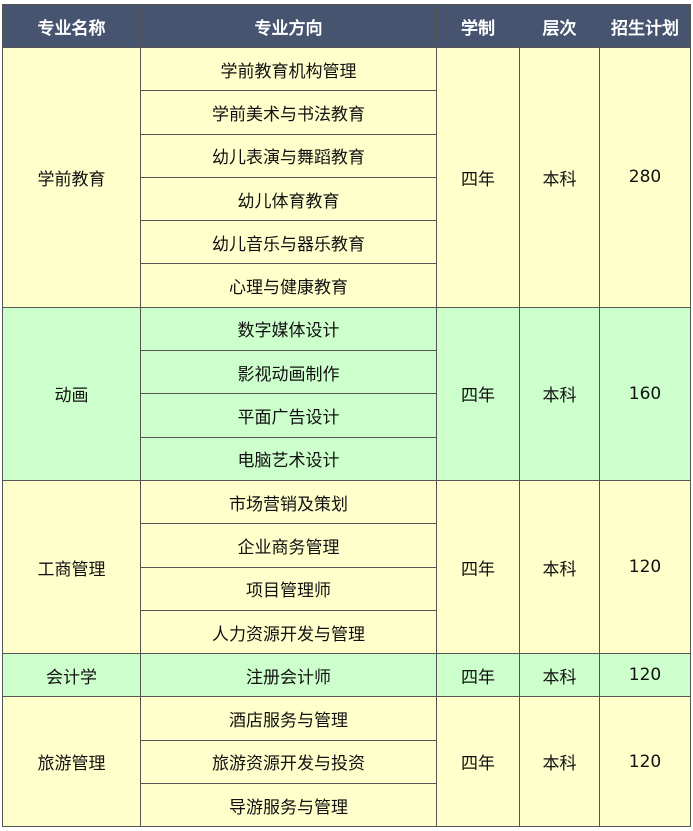 The height and width of the screenshot is (831, 693). I want to click on major-name-cell: 动画, so click(71, 393).